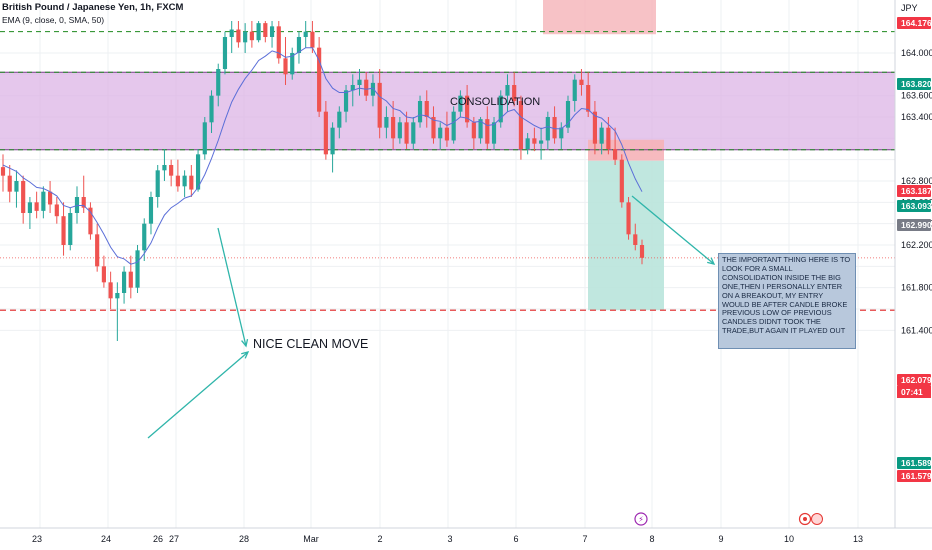 Image resolution: width=932 pixels, height=550 pixels. What do you see at coordinates (720, 539) in the screenshot?
I see `time-tick-label: 9` at bounding box center [720, 539].